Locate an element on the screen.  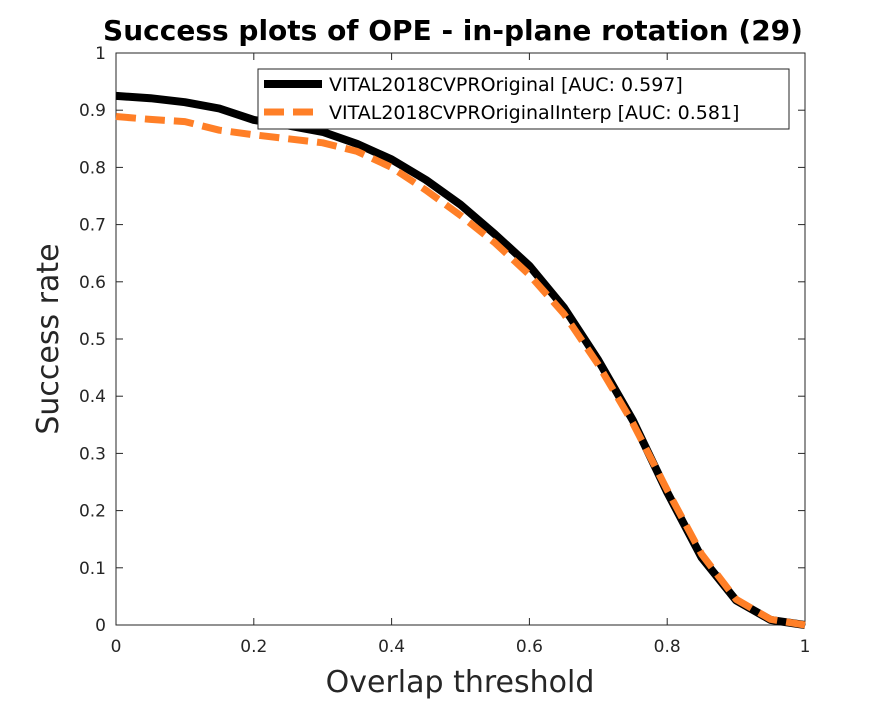
y-tick-label-4: 0.4 is located at coordinates (92, 397).